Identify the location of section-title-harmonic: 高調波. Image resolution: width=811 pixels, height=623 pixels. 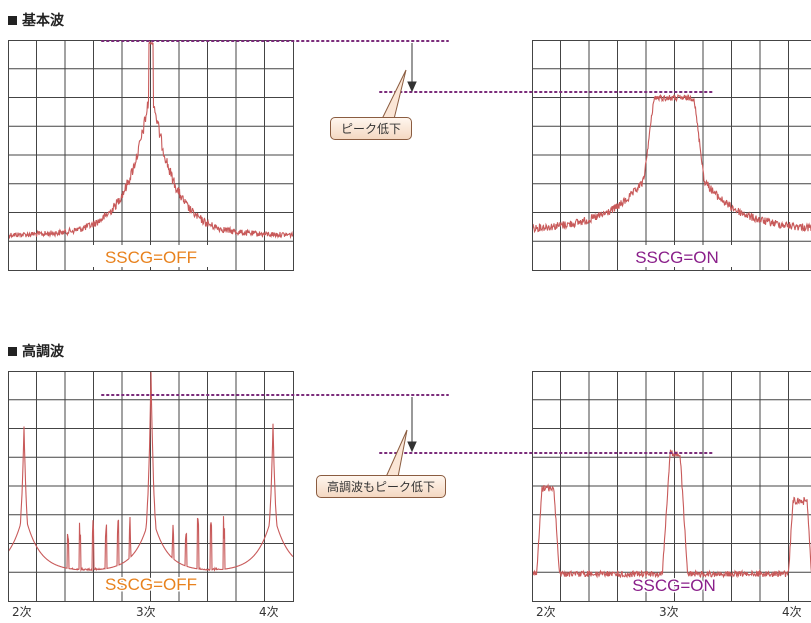
(36, 351).